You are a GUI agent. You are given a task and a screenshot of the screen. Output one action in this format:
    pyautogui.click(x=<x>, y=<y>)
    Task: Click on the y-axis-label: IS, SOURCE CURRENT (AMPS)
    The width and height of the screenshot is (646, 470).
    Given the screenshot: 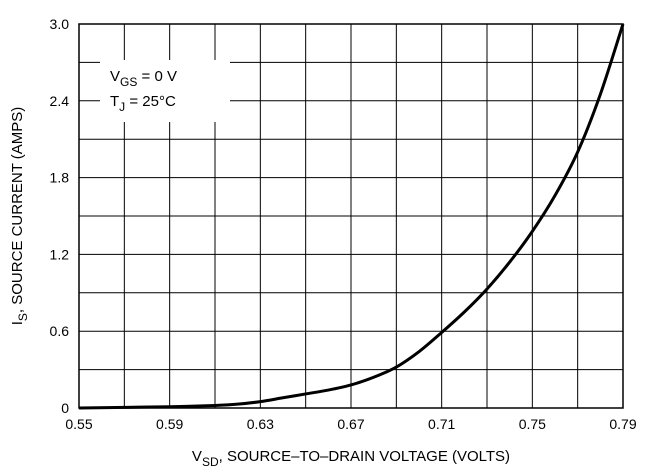 What is the action you would take?
    pyautogui.click(x=19, y=216)
    